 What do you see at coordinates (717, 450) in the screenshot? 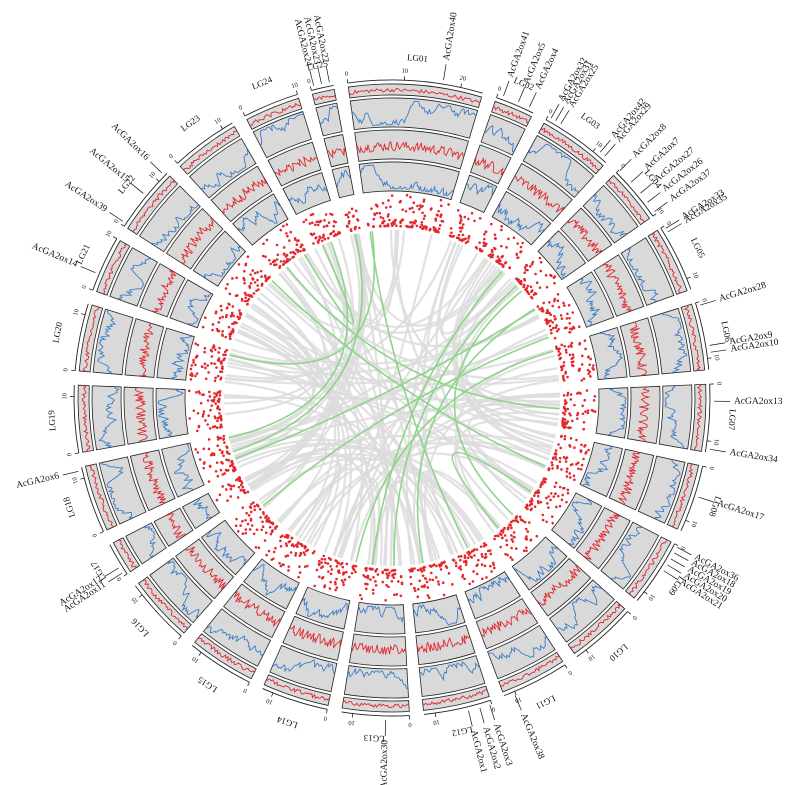
I see `gene-leader-line` at bounding box center [717, 450].